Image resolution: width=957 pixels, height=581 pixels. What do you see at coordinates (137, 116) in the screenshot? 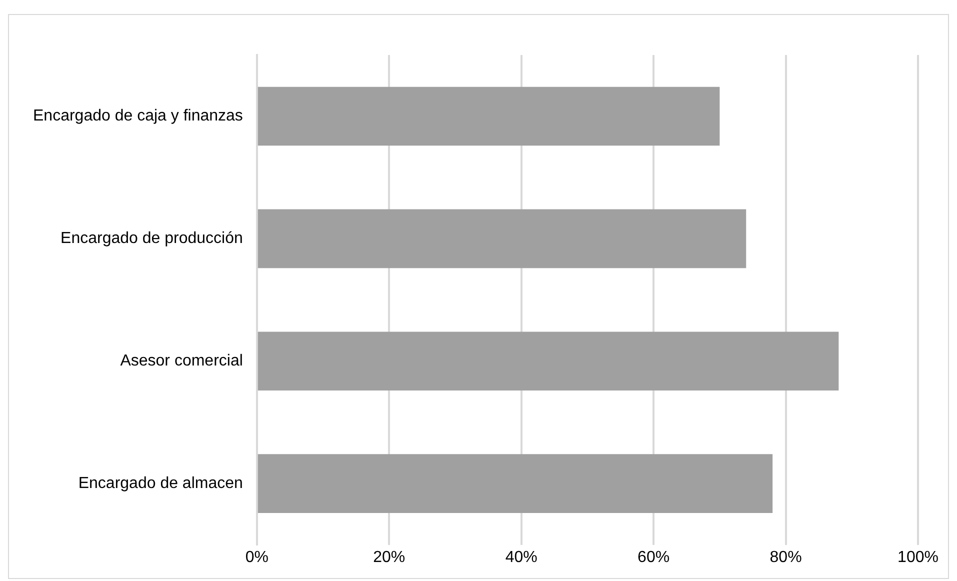
I see `y-tick-label: Encargado de caja y finanzas` at bounding box center [137, 116].